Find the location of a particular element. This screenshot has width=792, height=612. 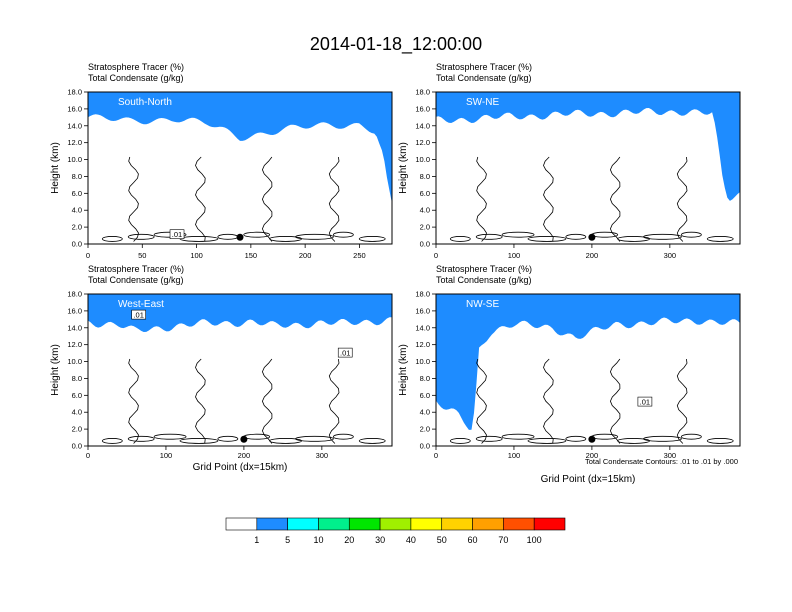

x-tick-label: 250 is located at coordinates (359, 255).